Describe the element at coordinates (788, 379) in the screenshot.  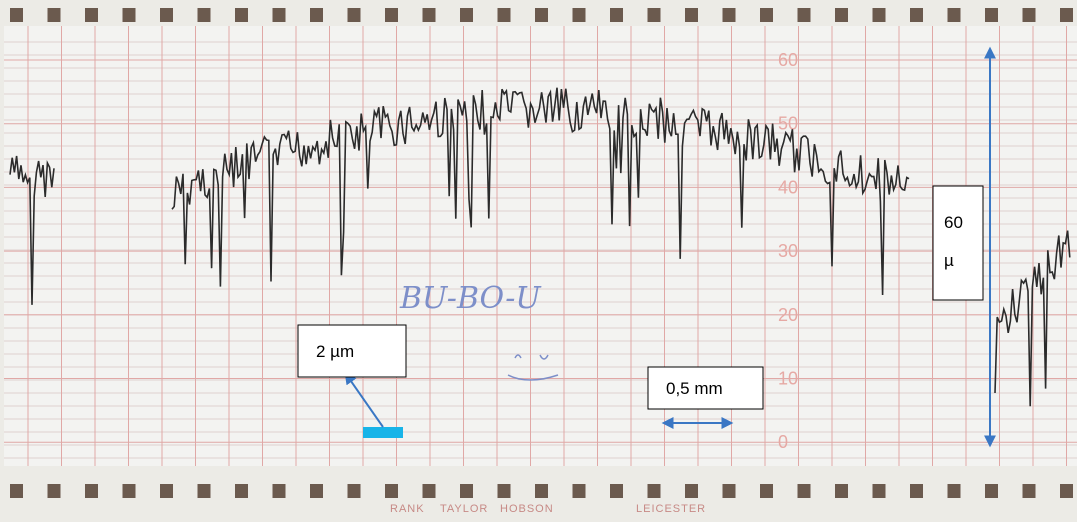
I see `scale-label: 10` at that location.